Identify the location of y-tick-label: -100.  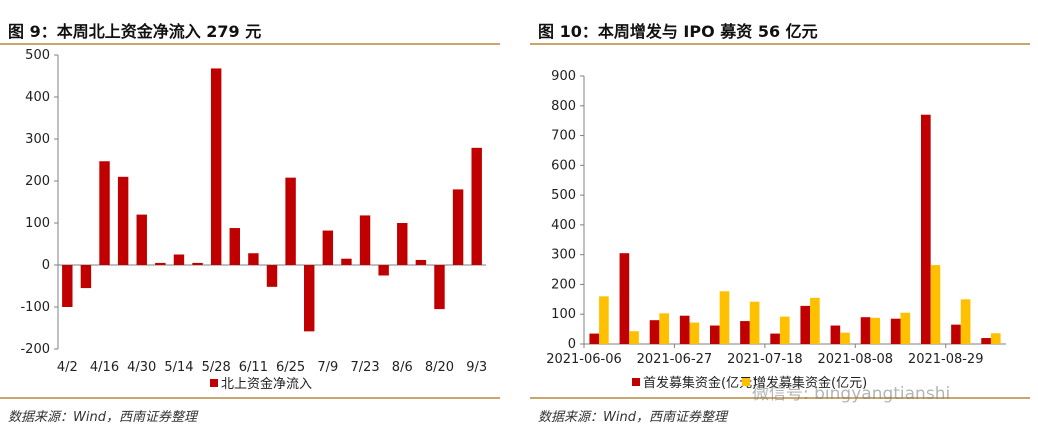
(35, 307).